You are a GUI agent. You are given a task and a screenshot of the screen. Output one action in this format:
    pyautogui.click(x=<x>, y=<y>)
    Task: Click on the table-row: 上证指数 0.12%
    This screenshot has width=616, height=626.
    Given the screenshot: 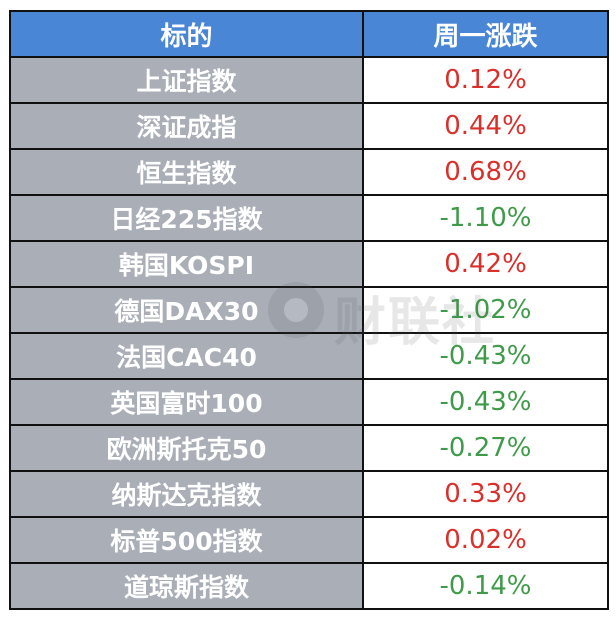 What is the action you would take?
    pyautogui.click(x=309, y=80)
    